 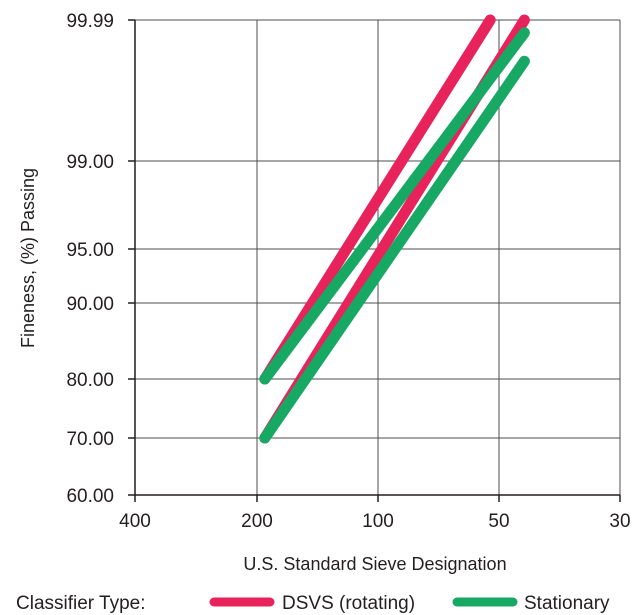 I want to click on y-tick-label: 90.00, so click(x=90, y=304).